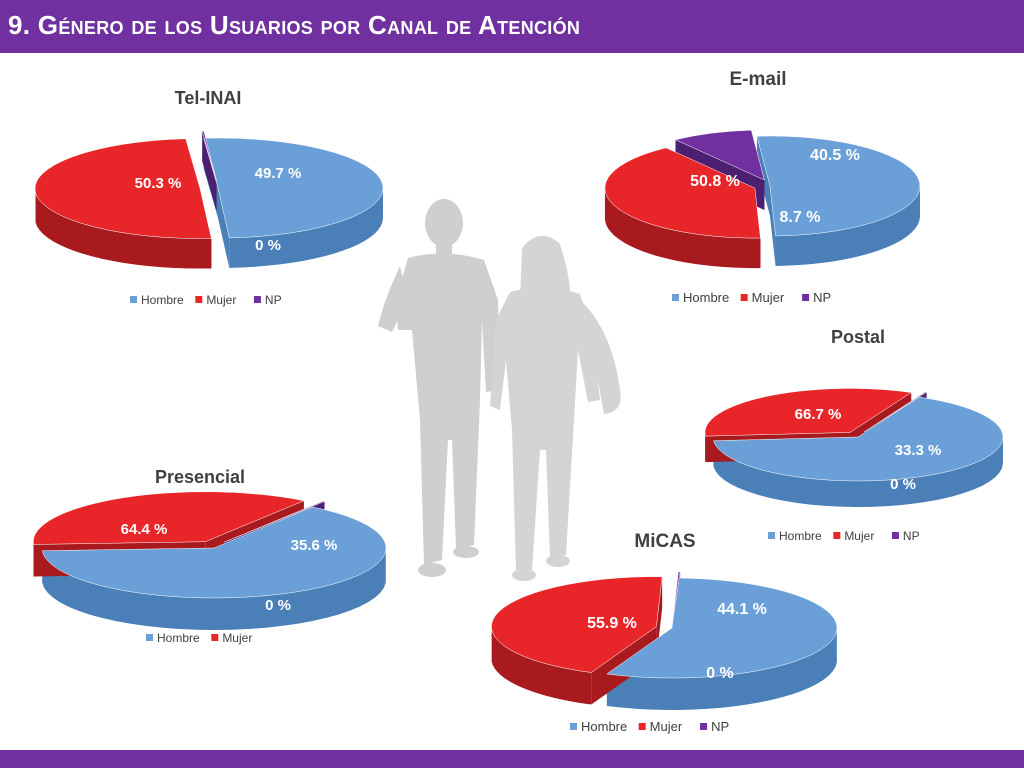 The height and width of the screenshot is (768, 1024). Describe the element at coordinates (314, 545) in the screenshot. I see `data-label: 35.6 %` at that location.